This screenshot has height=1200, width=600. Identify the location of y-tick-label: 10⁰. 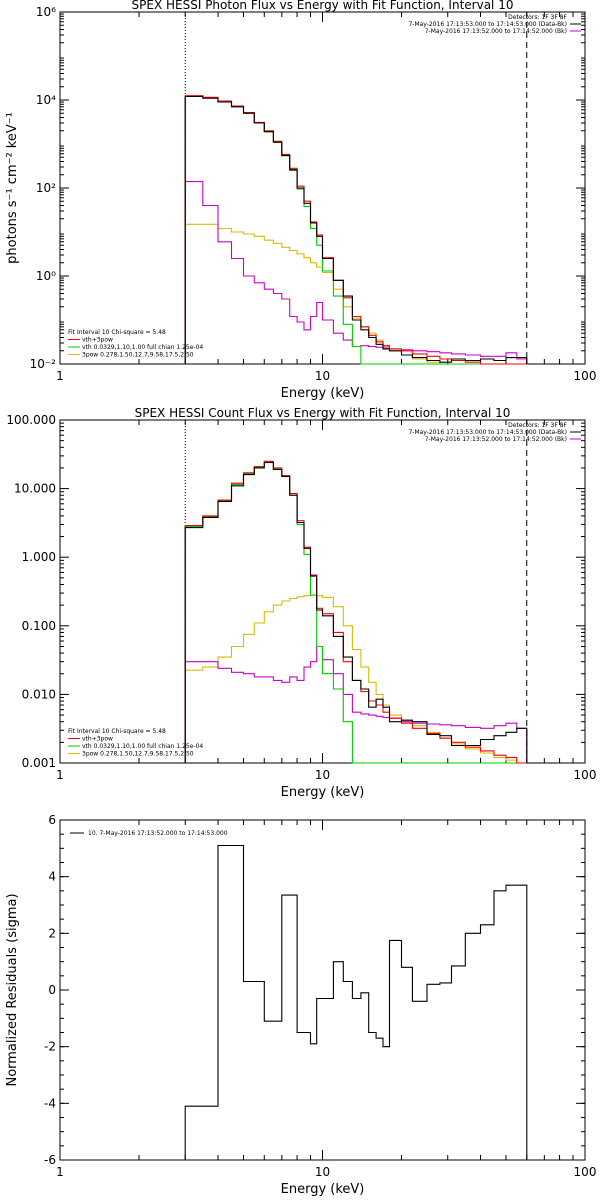
(46, 276).